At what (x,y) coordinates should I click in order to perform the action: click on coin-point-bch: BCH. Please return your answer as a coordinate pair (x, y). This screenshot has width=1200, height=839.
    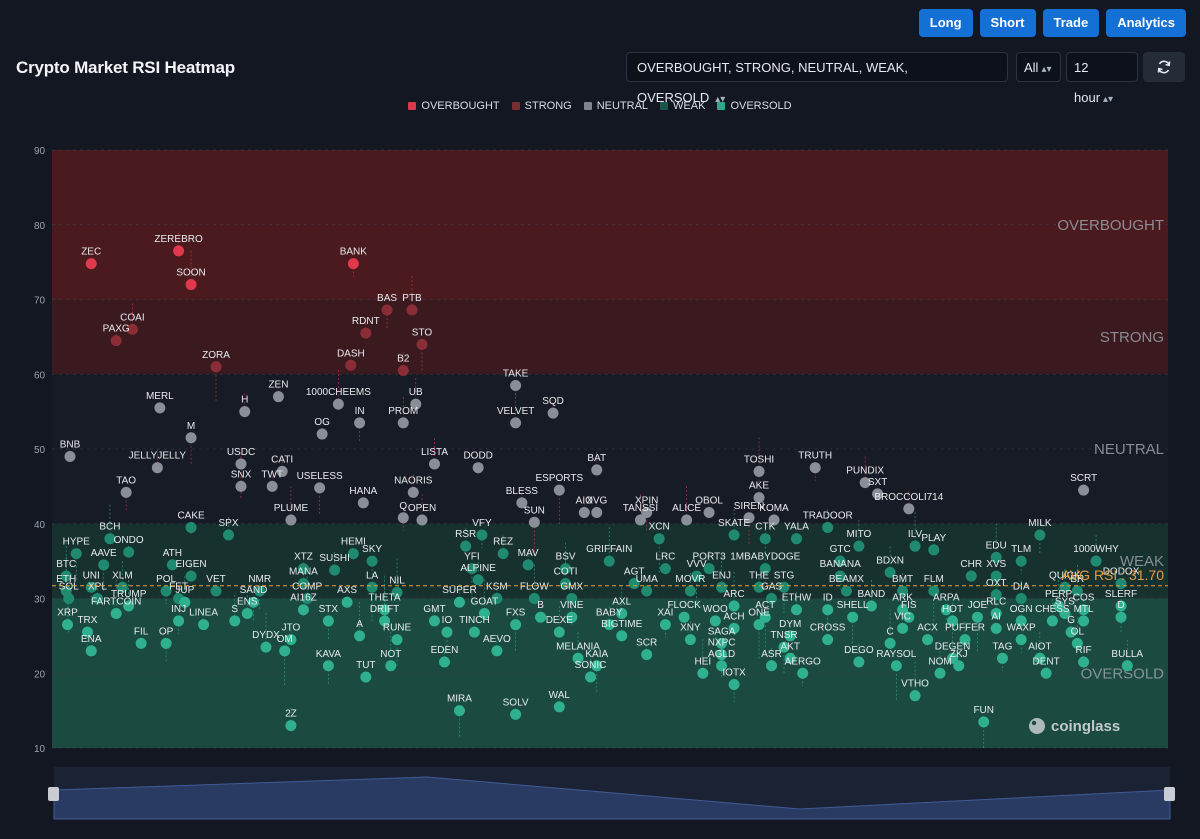
    Looking at the image, I should click on (109, 533).